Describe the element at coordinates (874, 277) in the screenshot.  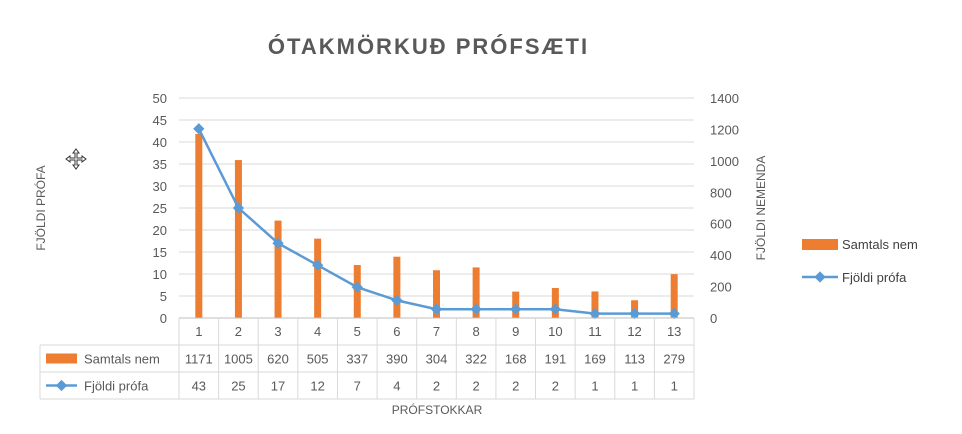
I see `legend-label: Fjöldi prófa` at that location.